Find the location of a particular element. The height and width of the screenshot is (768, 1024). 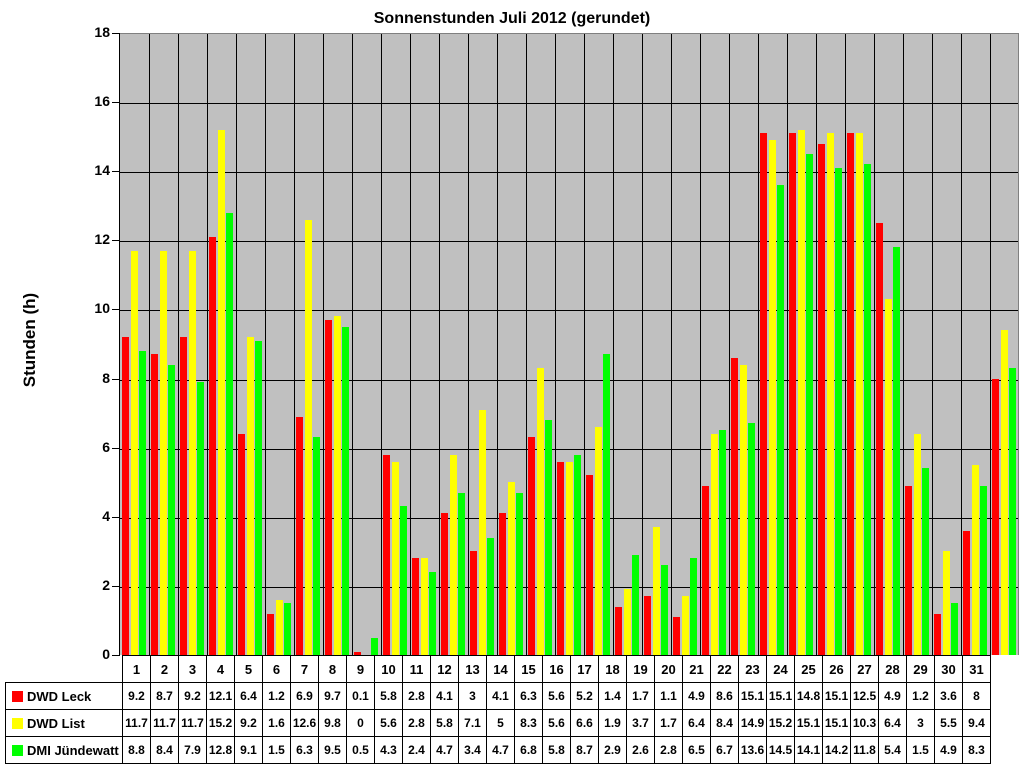

table-cell: 6.9 is located at coordinates (304, 696).